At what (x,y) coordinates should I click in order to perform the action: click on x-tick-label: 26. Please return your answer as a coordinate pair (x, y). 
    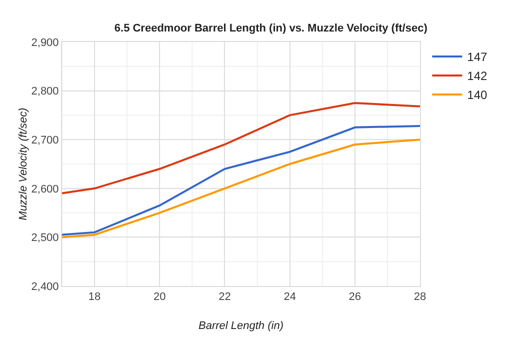
    Looking at the image, I should click on (355, 297).